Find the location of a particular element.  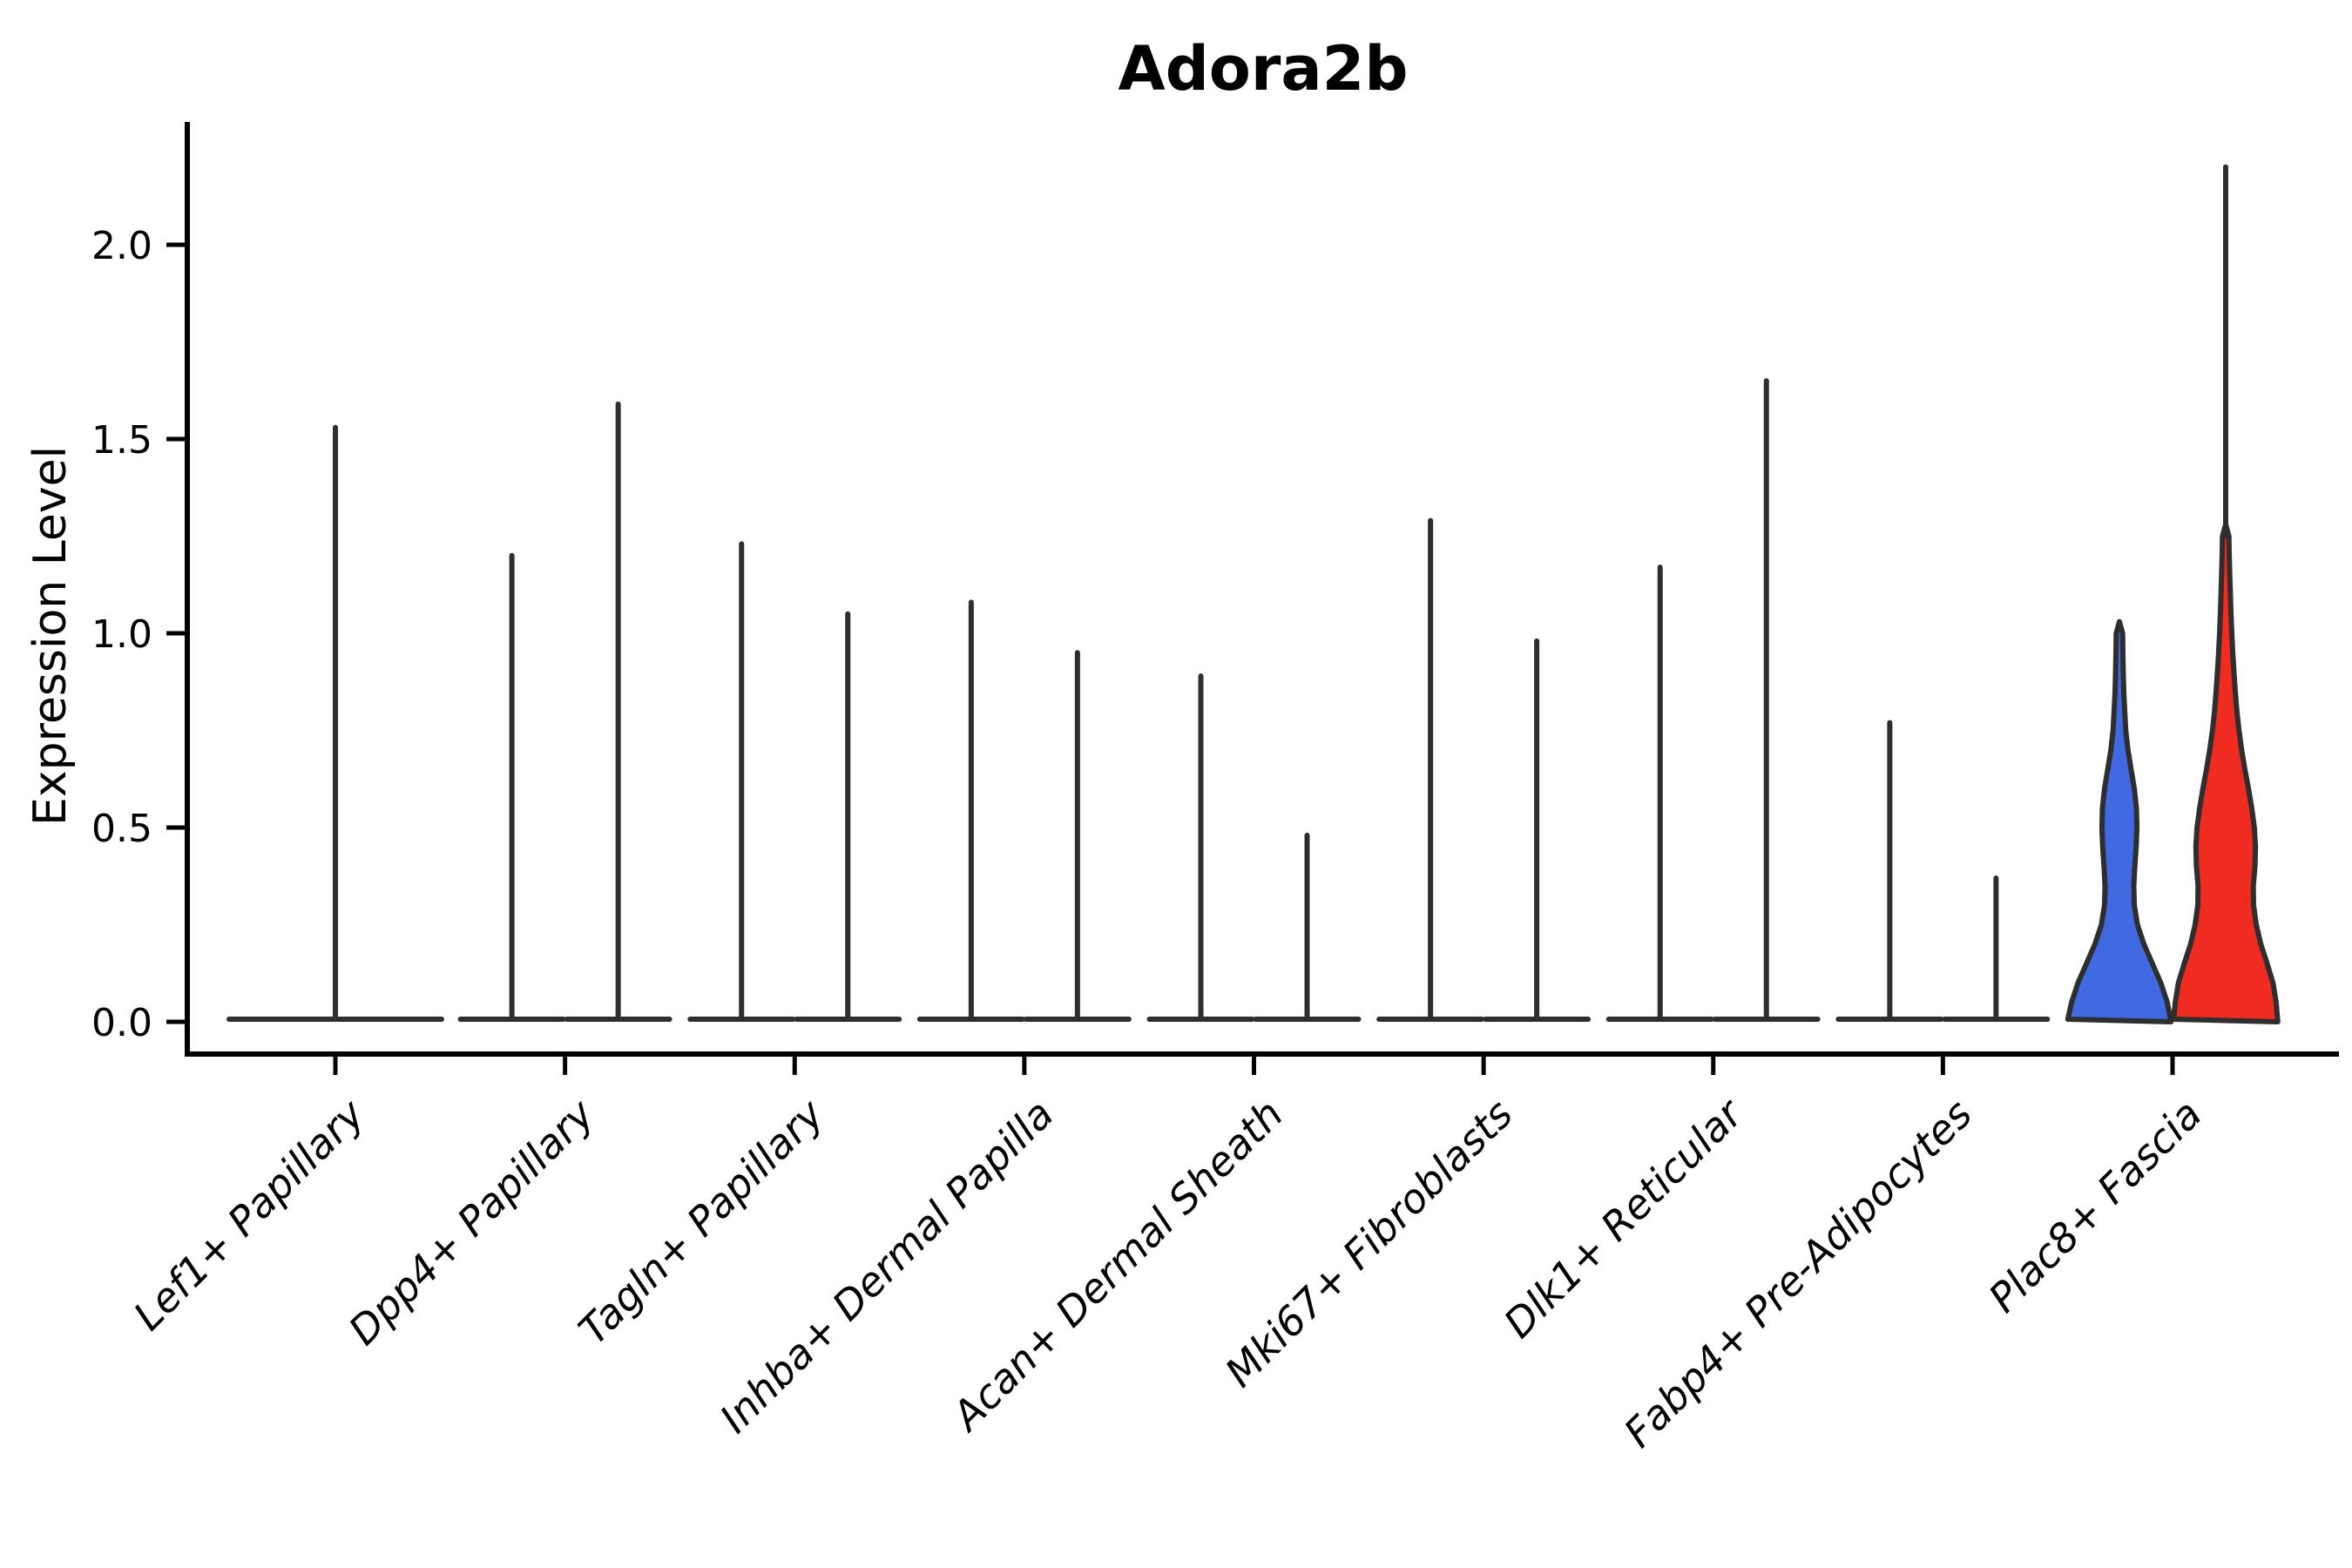

y-tick-label: 0.0 is located at coordinates (121, 1023).